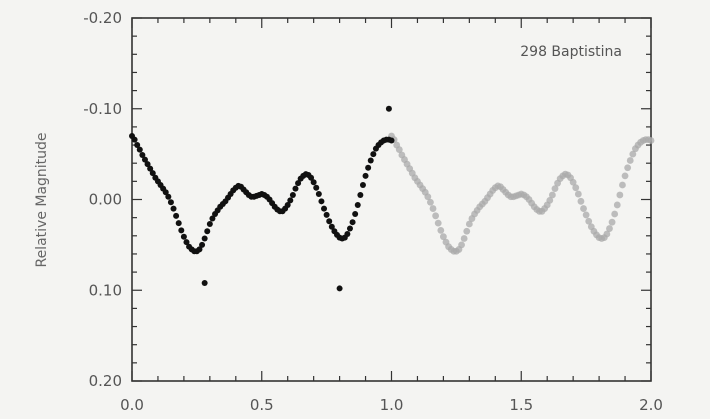 This screenshot has width=710, height=419. What do you see at coordinates (102, 109) in the screenshot?
I see `y-tick-label: -0.10` at bounding box center [102, 109].